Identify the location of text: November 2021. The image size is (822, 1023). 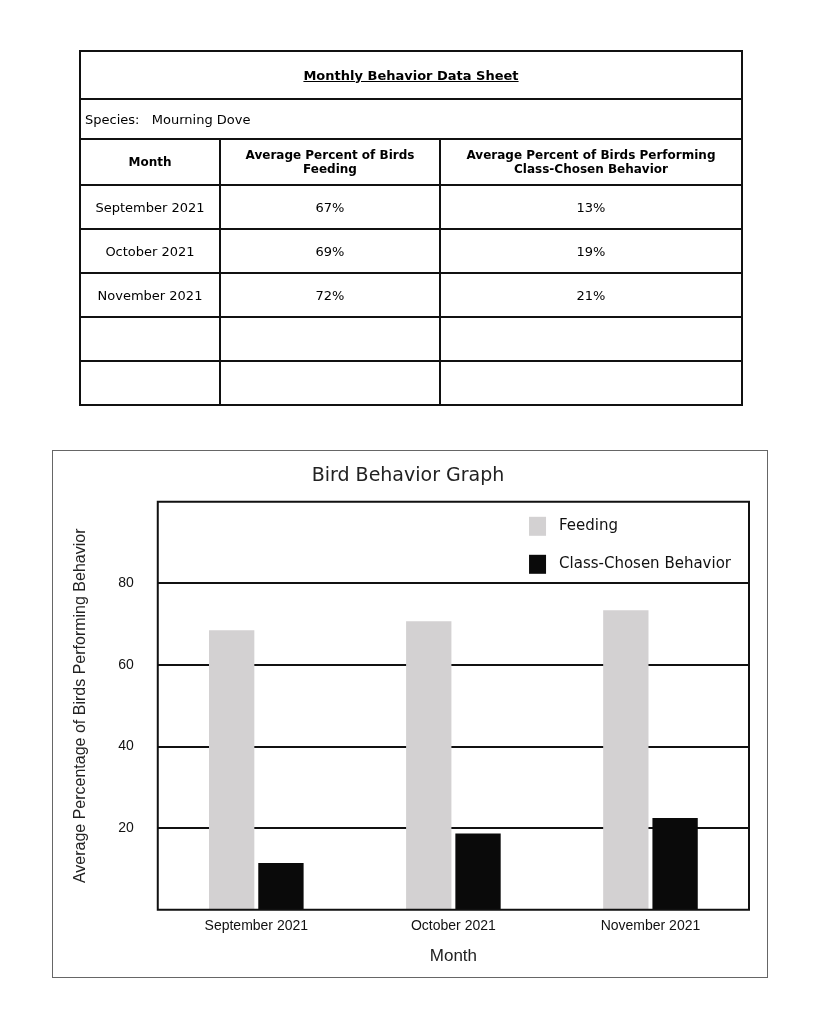
(150, 295).